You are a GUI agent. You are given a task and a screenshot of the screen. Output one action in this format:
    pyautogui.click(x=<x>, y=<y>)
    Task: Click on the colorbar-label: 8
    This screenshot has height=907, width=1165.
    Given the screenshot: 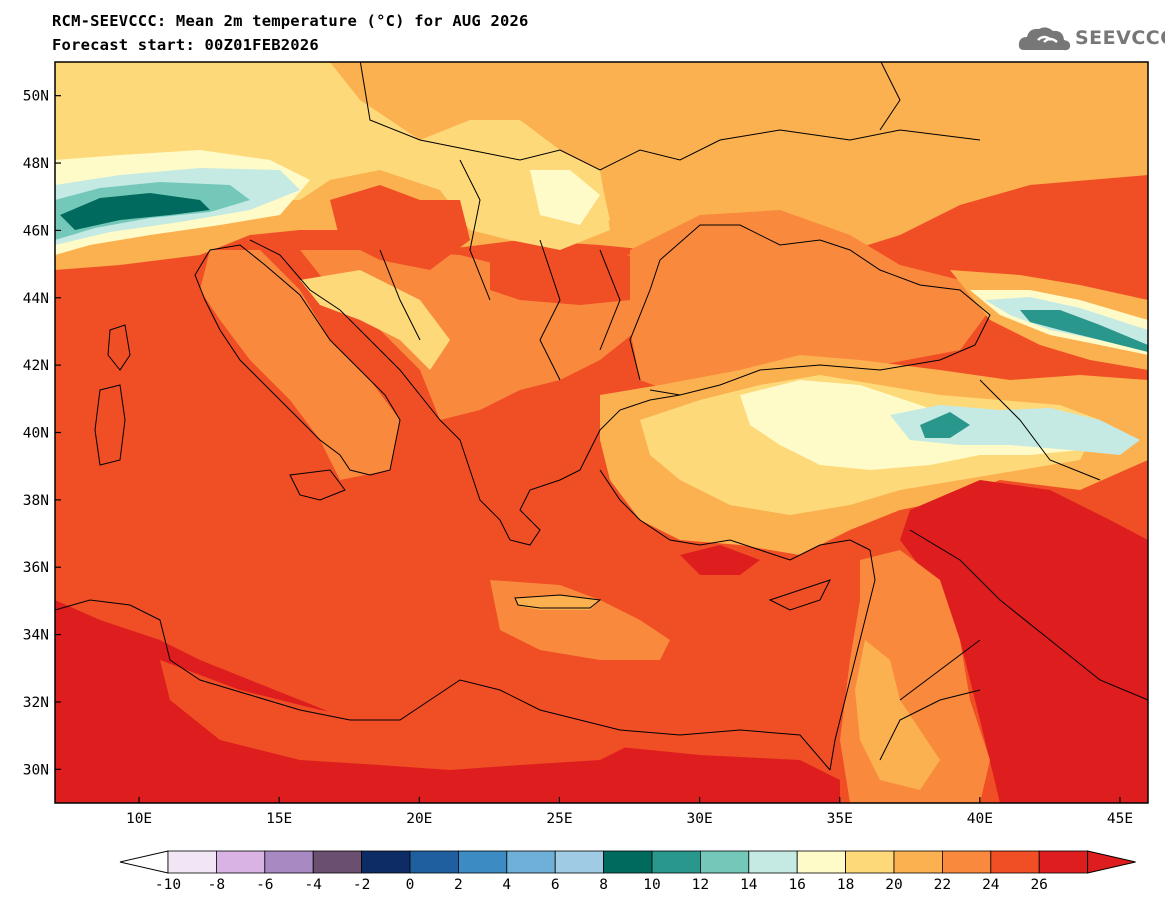 What is the action you would take?
    pyautogui.click(x=603, y=885)
    